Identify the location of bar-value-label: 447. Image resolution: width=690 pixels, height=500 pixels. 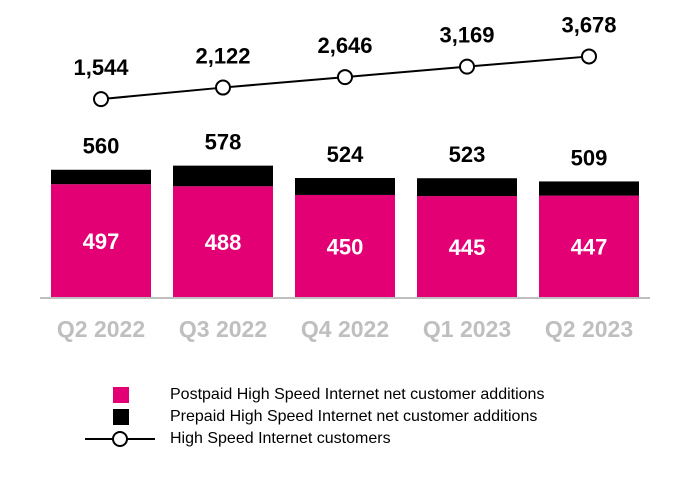
(589, 247).